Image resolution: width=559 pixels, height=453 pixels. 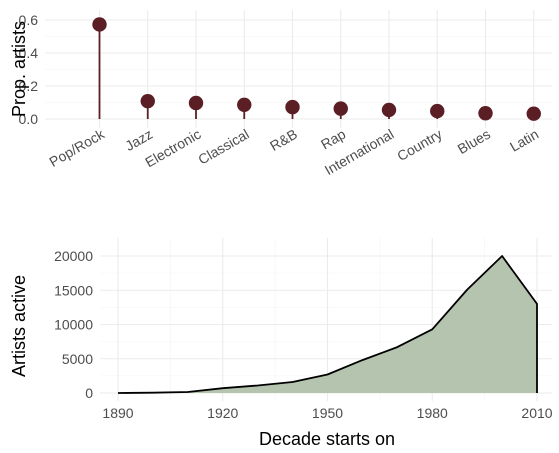 I want to click on y-tick-label: 5000, so click(x=77, y=359).